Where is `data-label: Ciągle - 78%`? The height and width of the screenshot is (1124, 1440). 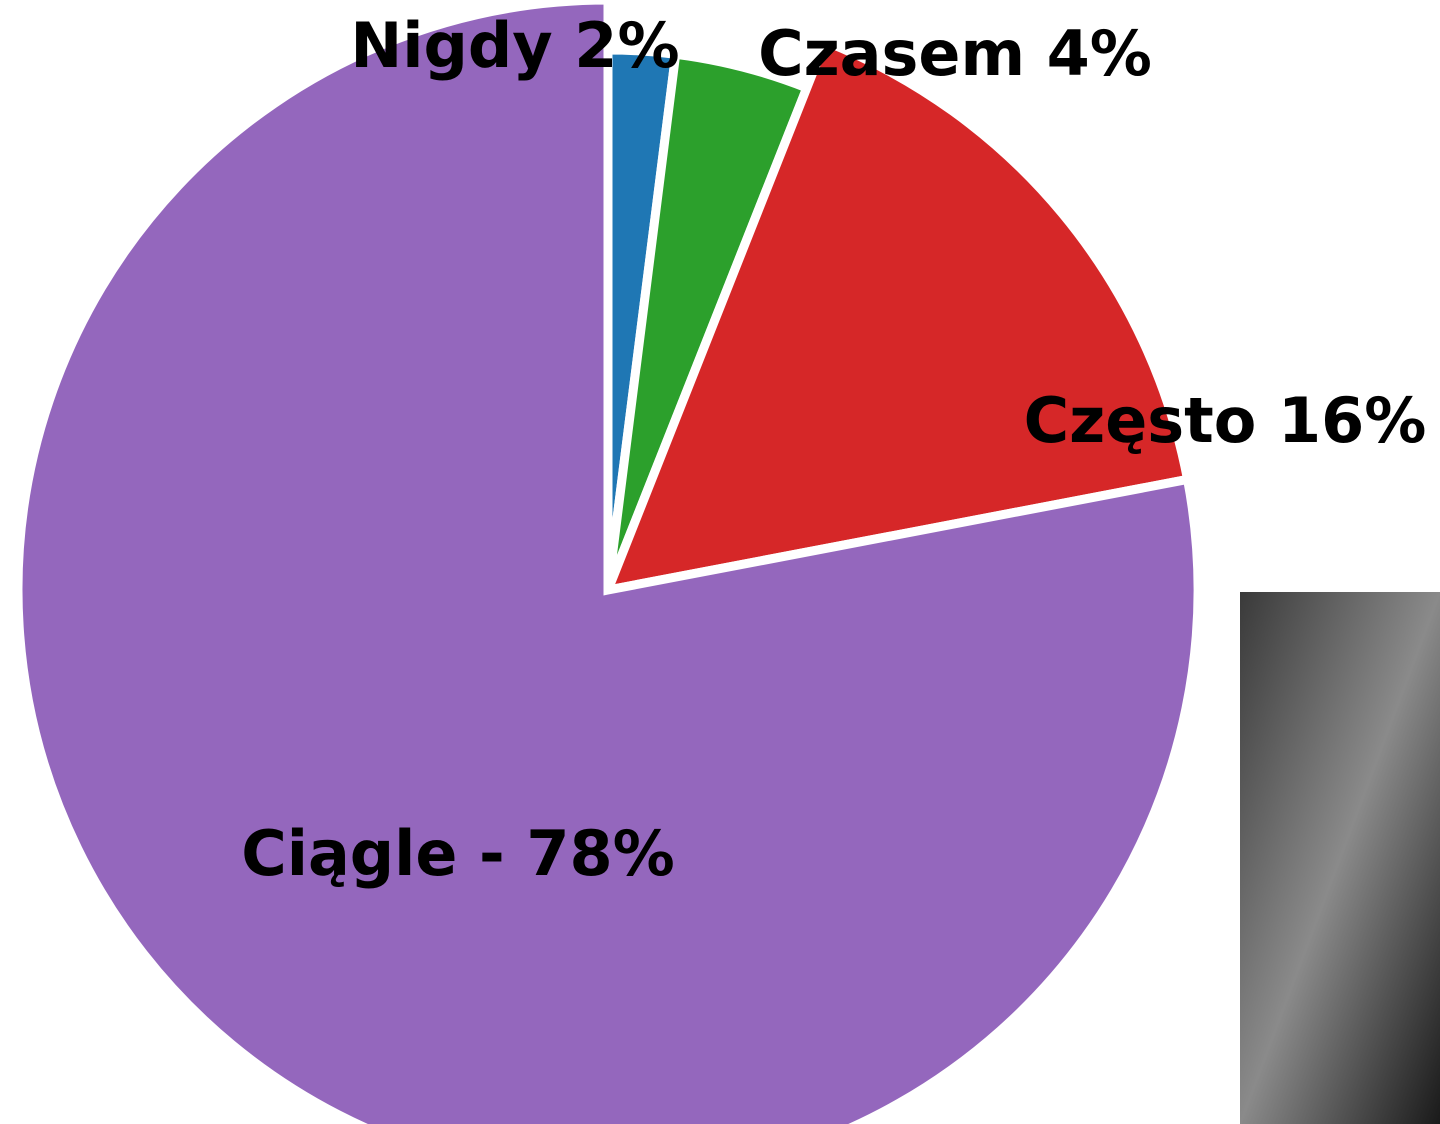 data-label: Ciągle - 78% is located at coordinates (458, 853).